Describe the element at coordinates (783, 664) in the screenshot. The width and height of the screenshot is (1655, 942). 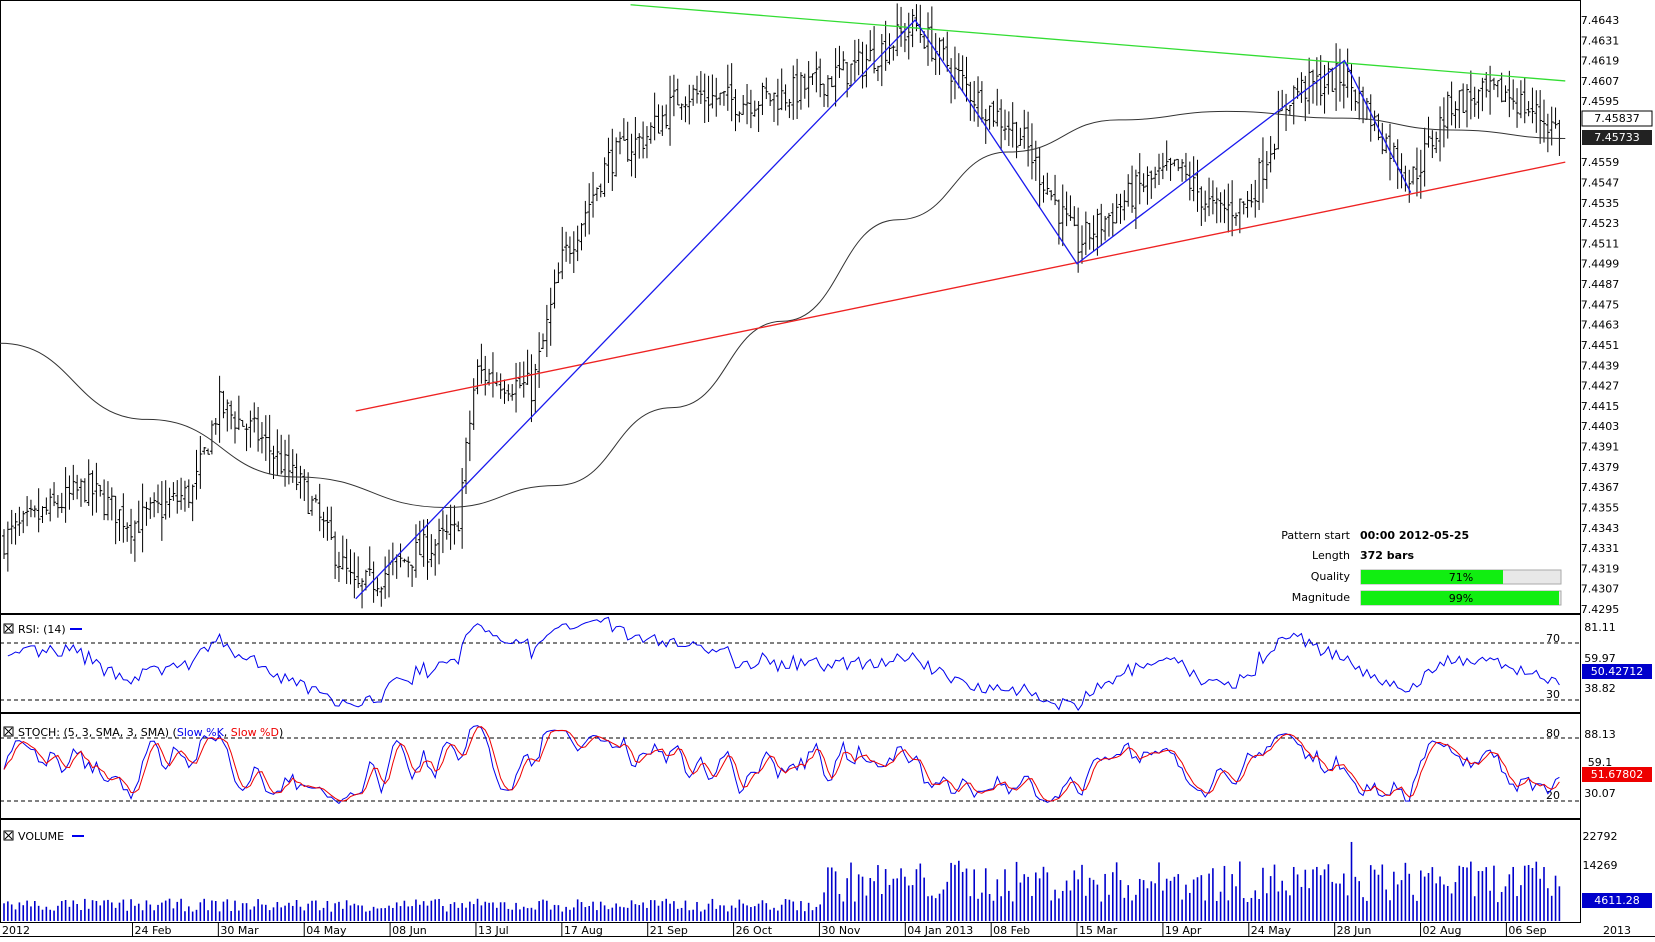
I see `rsi-series` at that location.